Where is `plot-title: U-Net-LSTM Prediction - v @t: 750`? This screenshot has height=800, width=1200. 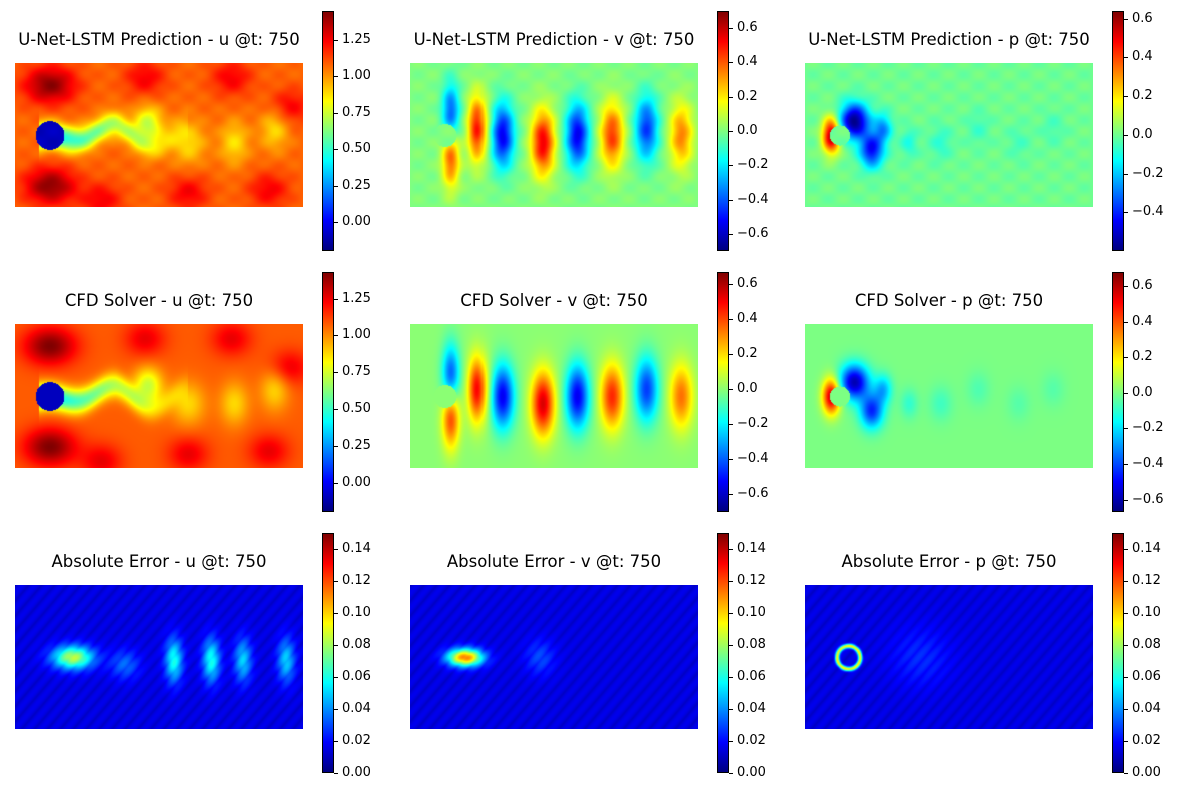 plot-title: U-Net-LSTM Prediction - v @t: 750 is located at coordinates (554, 39).